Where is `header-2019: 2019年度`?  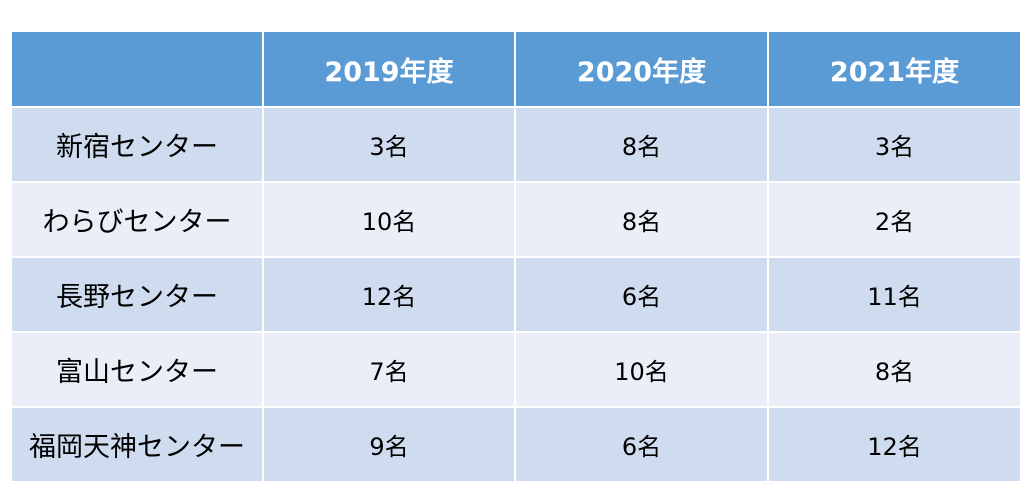 header-2019: 2019年度 is located at coordinates (389, 69).